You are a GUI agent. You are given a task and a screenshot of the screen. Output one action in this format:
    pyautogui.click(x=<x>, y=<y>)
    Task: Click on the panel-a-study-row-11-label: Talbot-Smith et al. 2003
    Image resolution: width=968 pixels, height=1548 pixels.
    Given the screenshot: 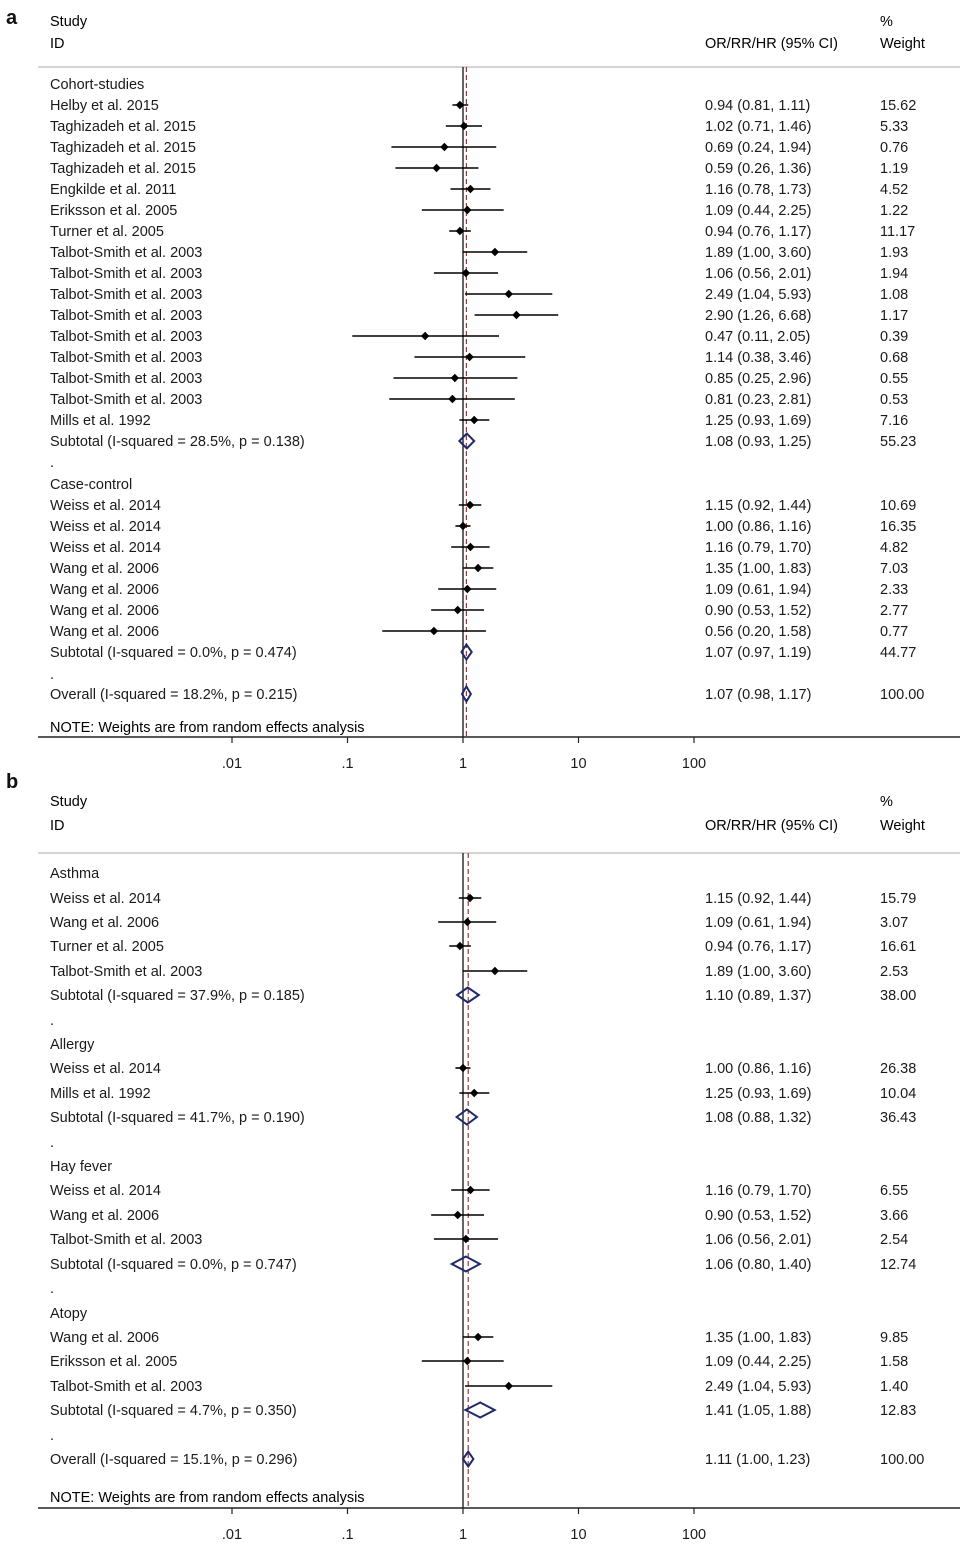 What is the action you would take?
    pyautogui.click(x=126, y=316)
    